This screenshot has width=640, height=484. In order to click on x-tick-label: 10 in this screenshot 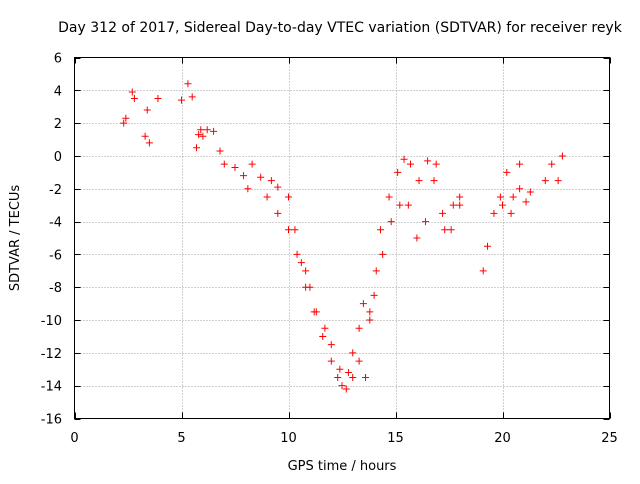, I will do `click(288, 438)`.